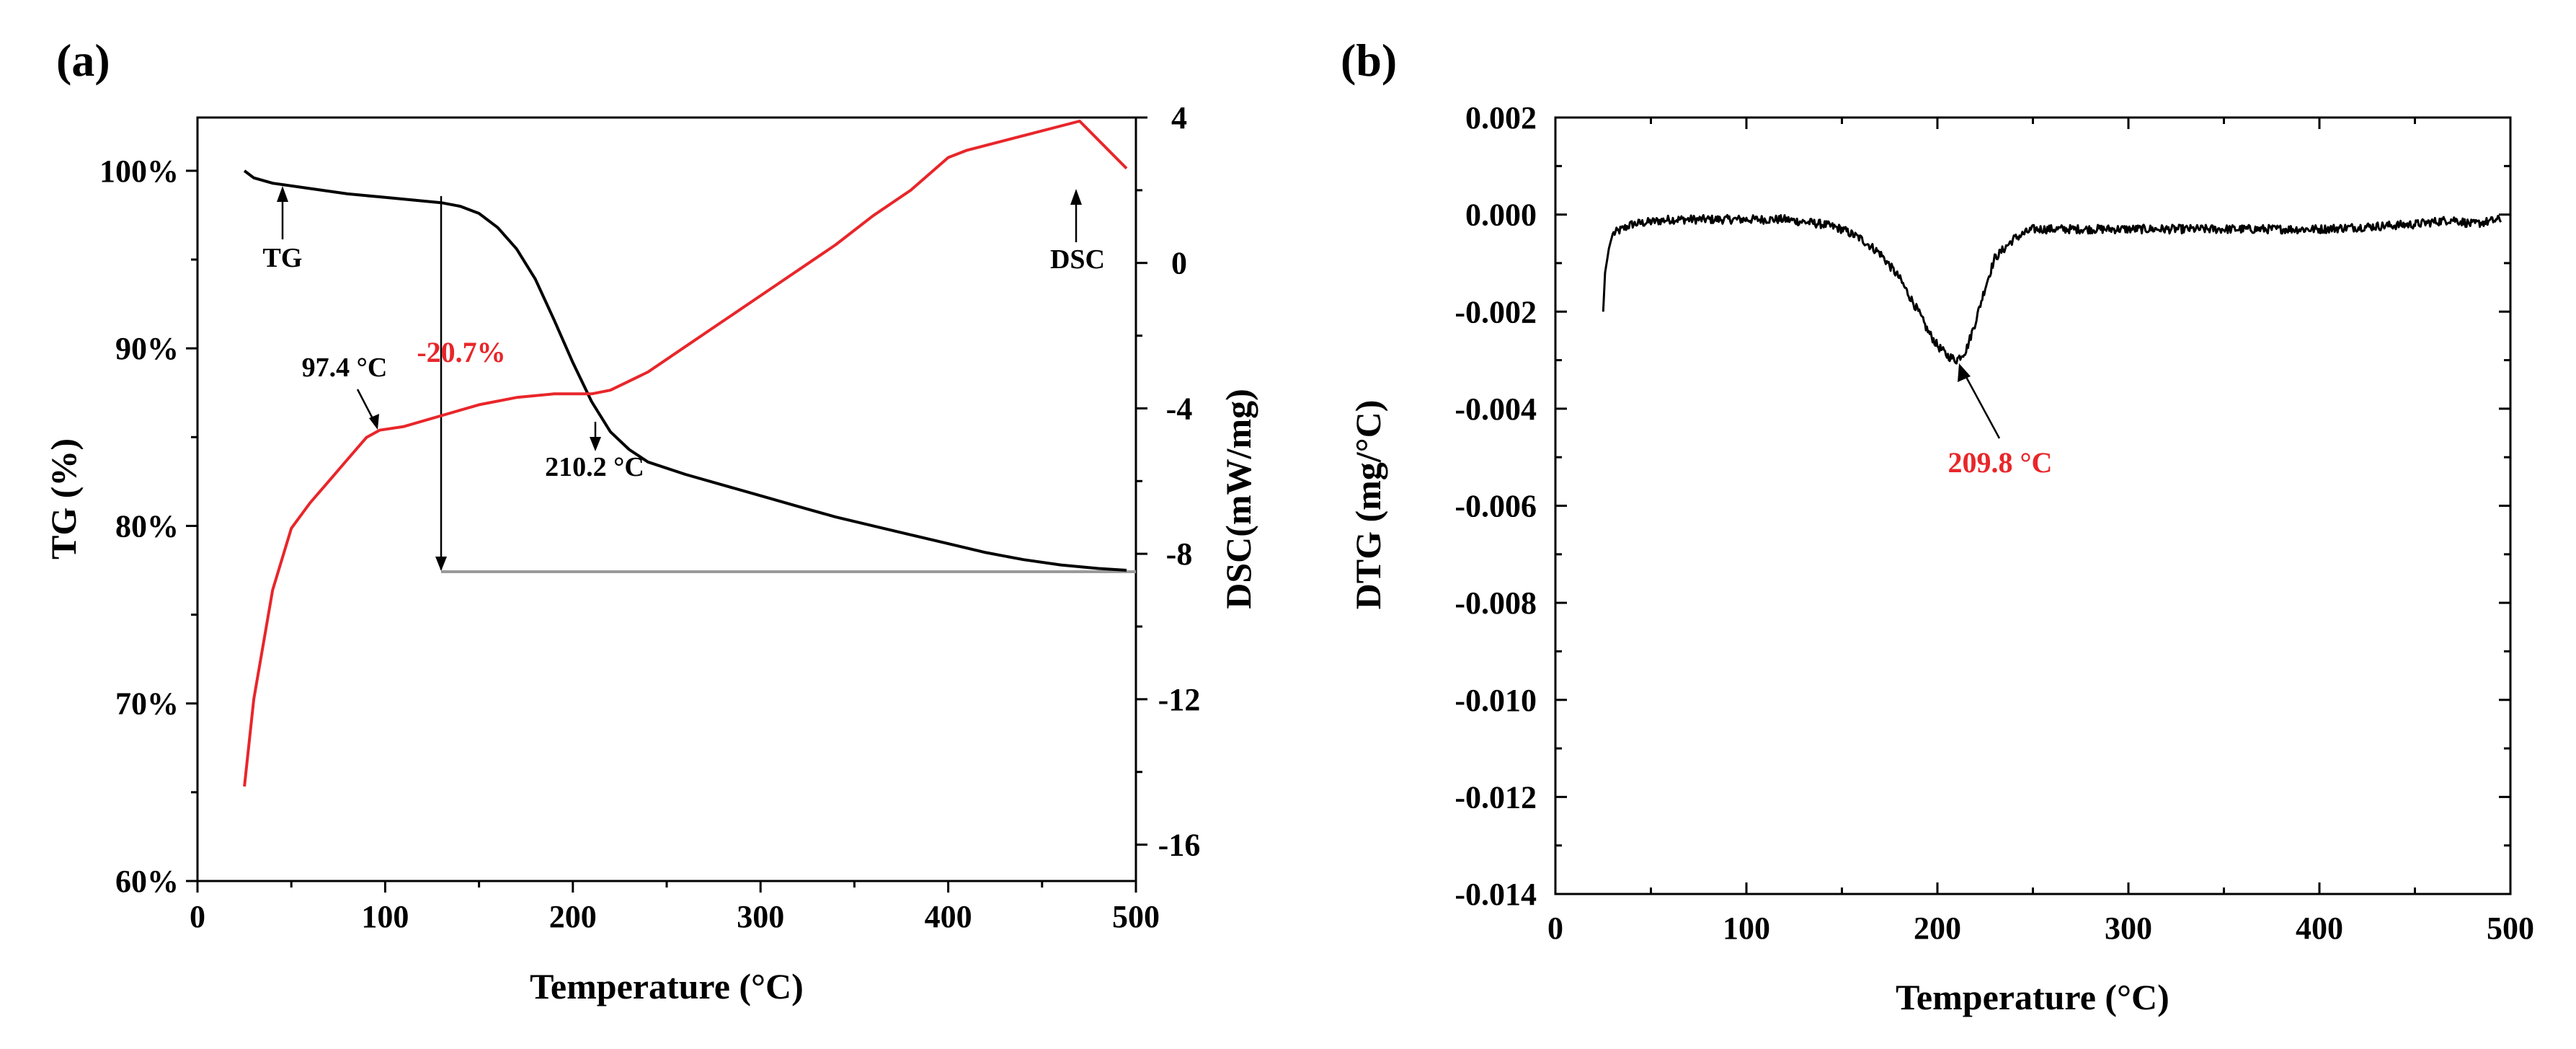  What do you see at coordinates (385, 916) in the screenshot?
I see `panel-a-x-tick-label: 100` at bounding box center [385, 916].